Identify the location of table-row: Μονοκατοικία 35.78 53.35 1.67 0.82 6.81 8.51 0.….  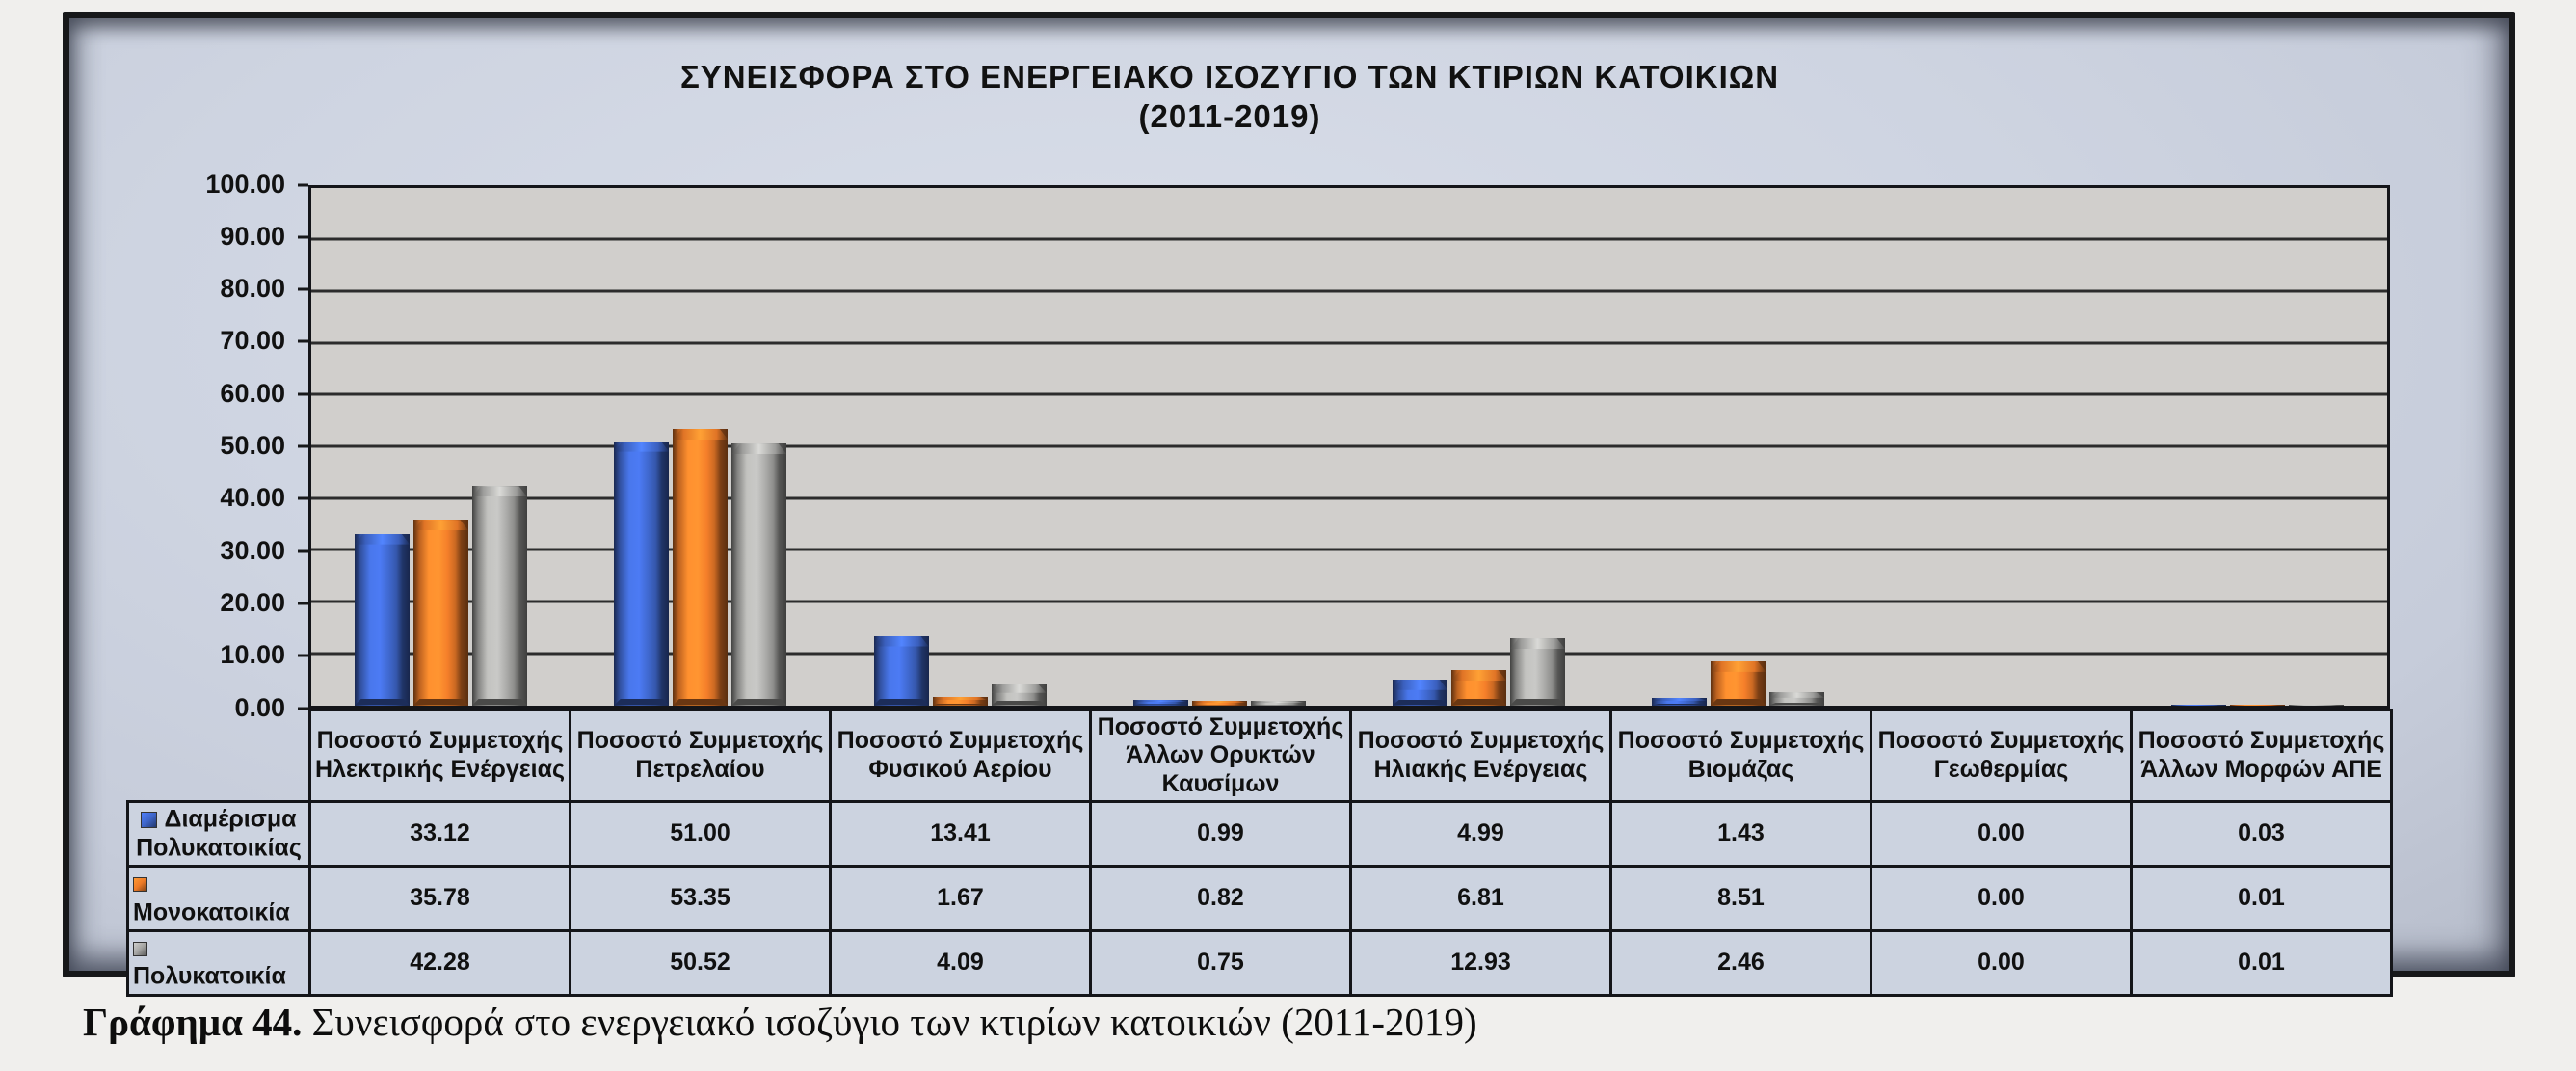
(1259, 899).